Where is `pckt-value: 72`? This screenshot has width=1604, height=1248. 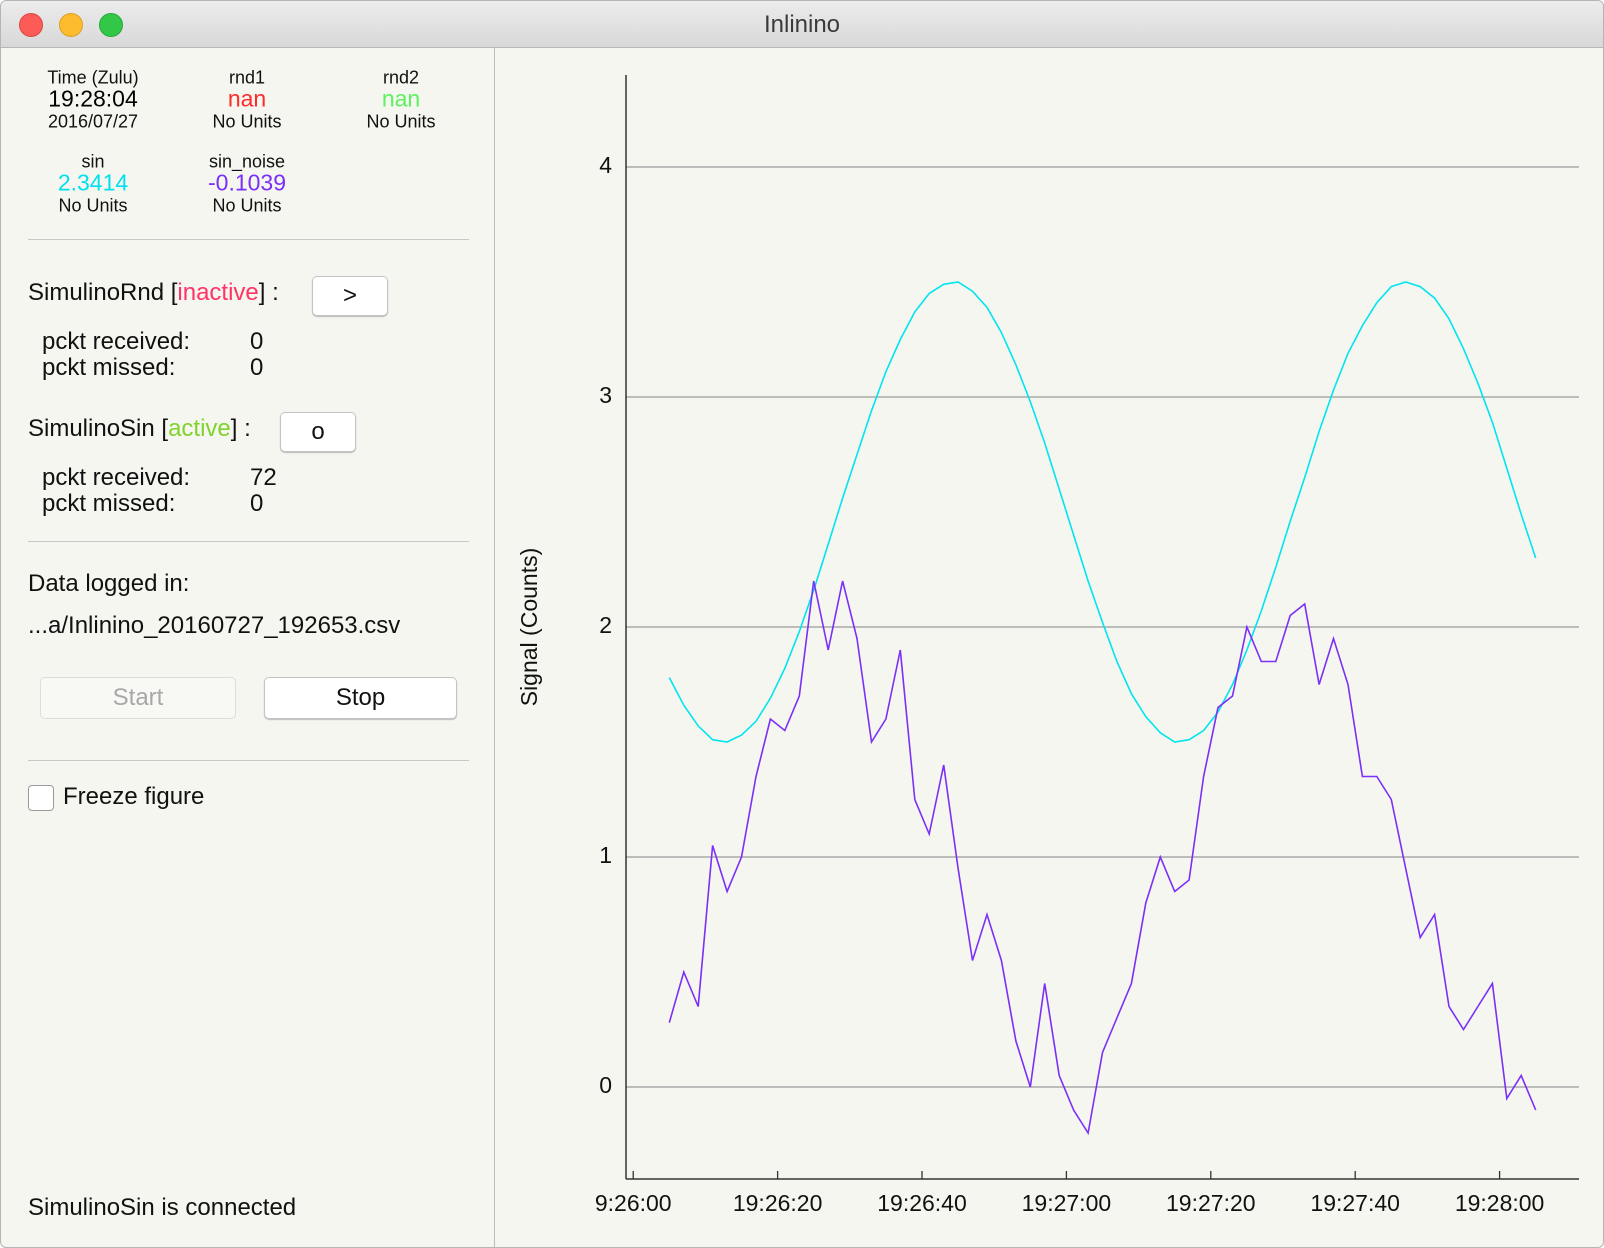
pckt-value: 72 is located at coordinates (263, 477).